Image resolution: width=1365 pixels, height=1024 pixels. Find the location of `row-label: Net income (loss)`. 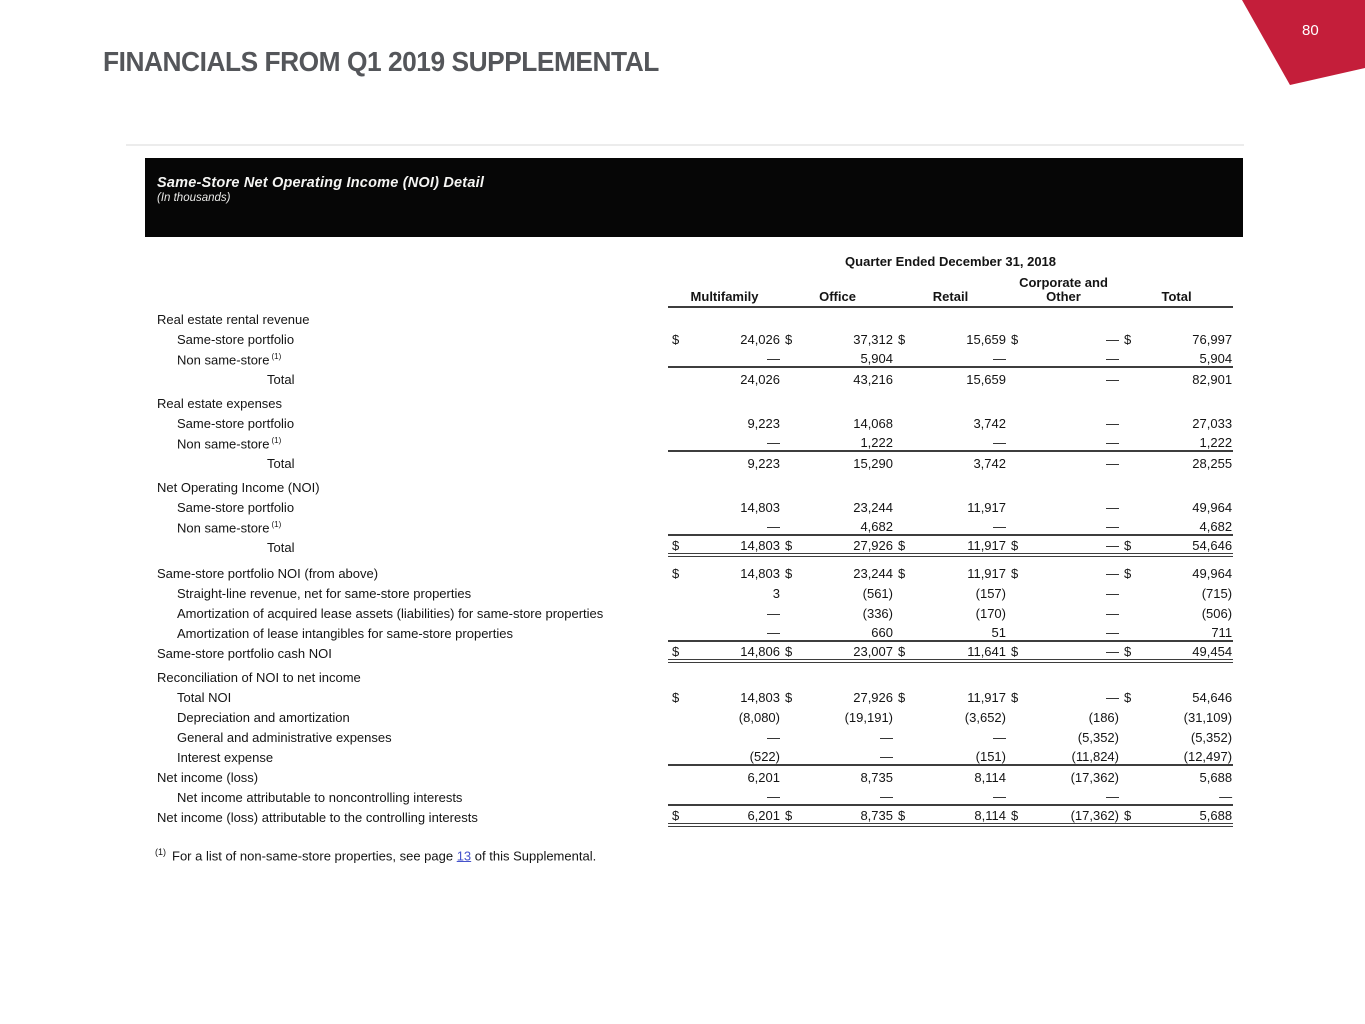

row-label: Net income (loss) is located at coordinates (208, 777).